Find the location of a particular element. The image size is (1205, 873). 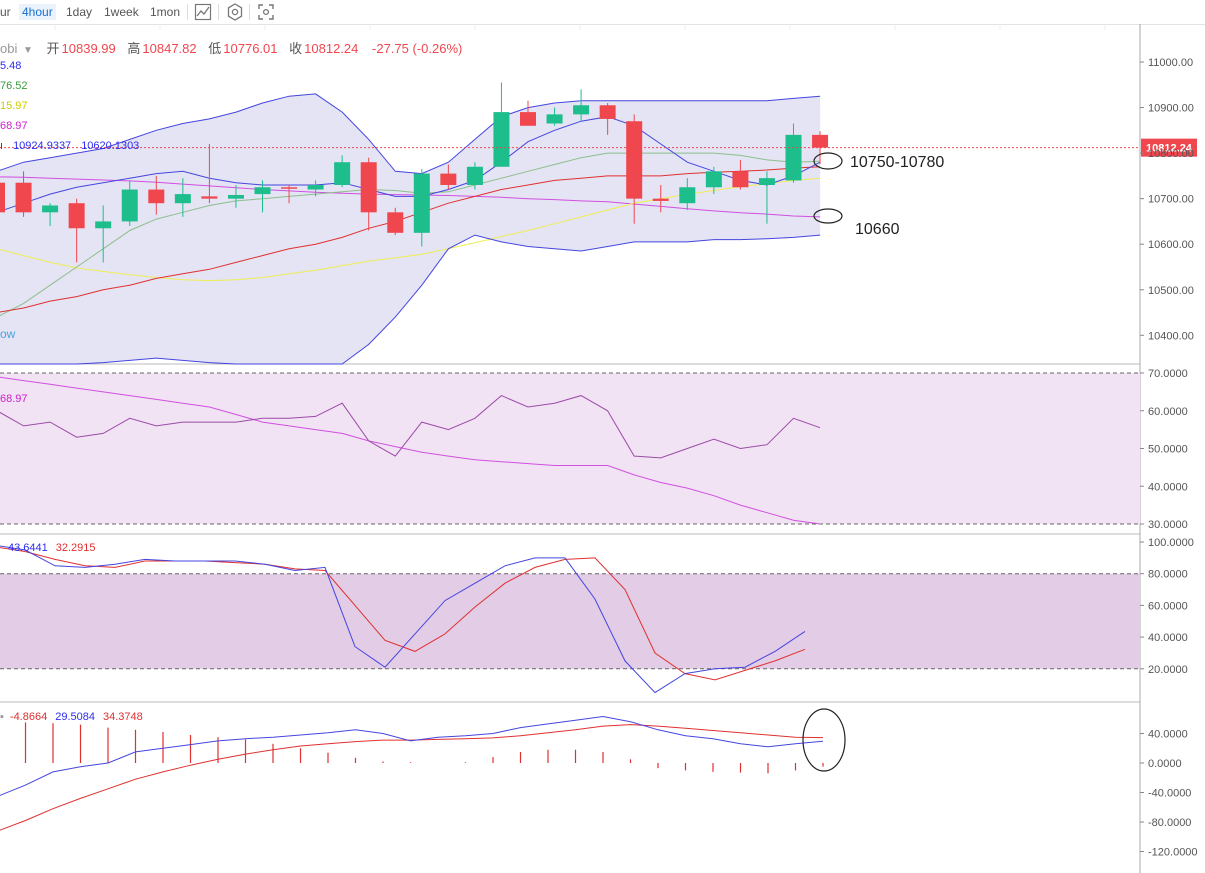

open-label: 开 is located at coordinates (53, 48).